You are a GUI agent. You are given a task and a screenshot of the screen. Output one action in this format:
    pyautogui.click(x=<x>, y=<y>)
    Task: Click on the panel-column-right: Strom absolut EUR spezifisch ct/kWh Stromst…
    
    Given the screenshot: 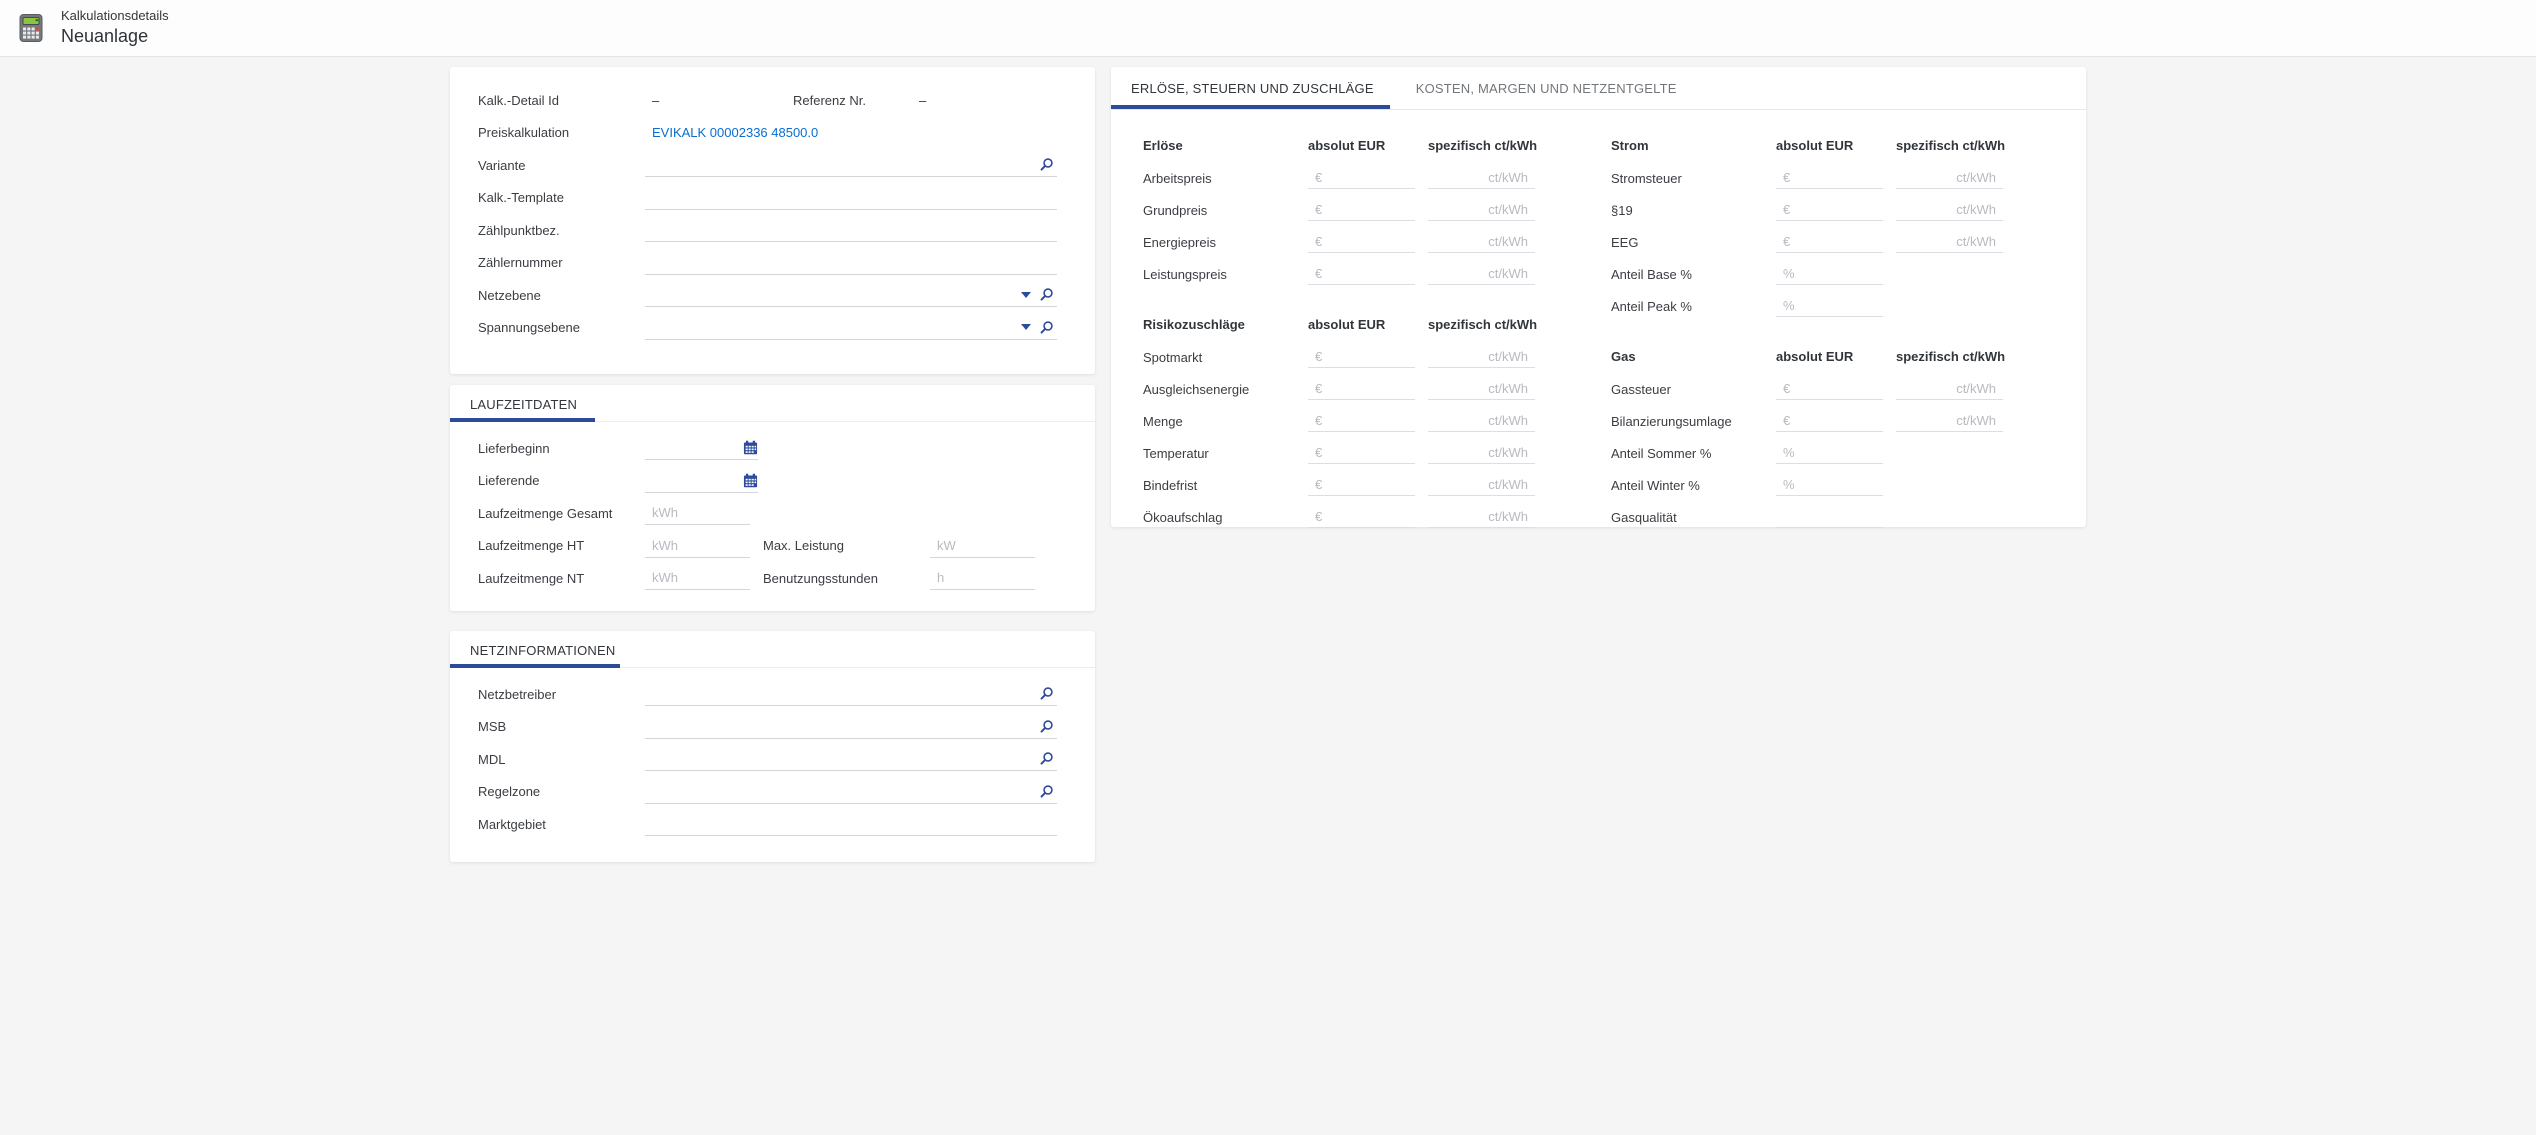 What is the action you would take?
    pyautogui.click(x=1808, y=340)
    